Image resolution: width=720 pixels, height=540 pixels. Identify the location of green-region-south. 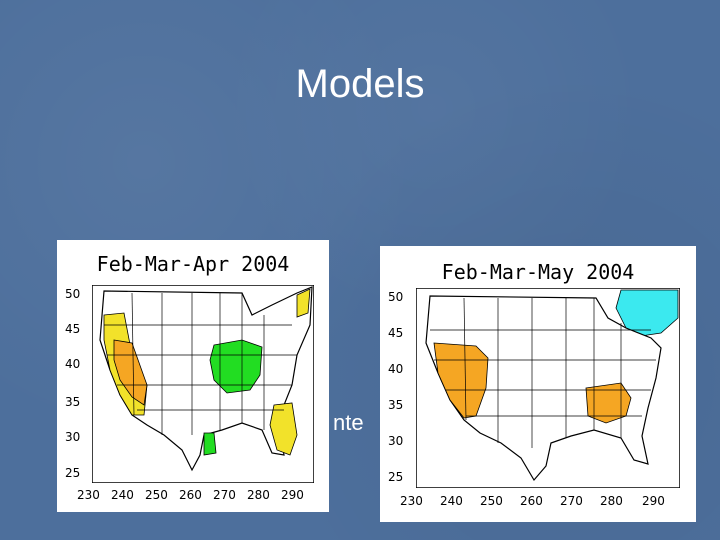
(210, 444).